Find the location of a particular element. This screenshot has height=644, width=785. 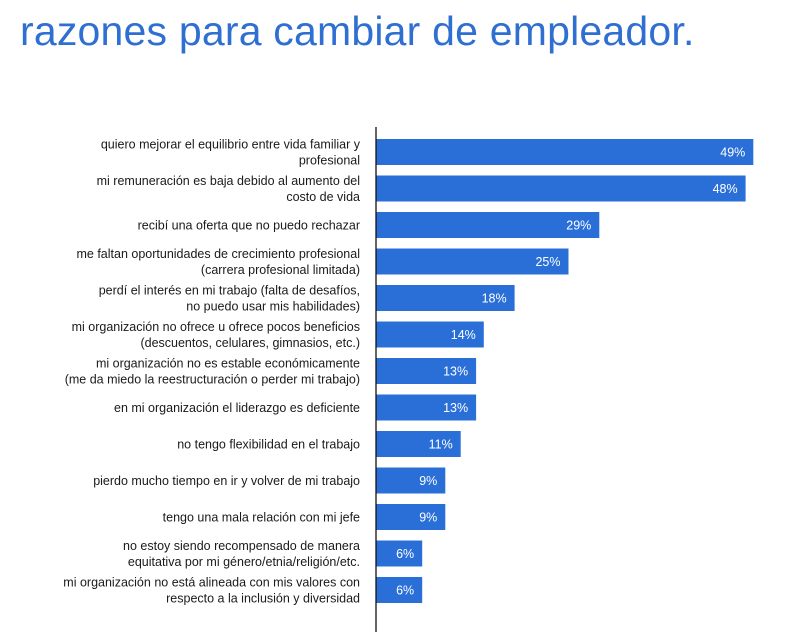

category-label-line: tengo una mala relación con mi jefe is located at coordinates (261, 518).